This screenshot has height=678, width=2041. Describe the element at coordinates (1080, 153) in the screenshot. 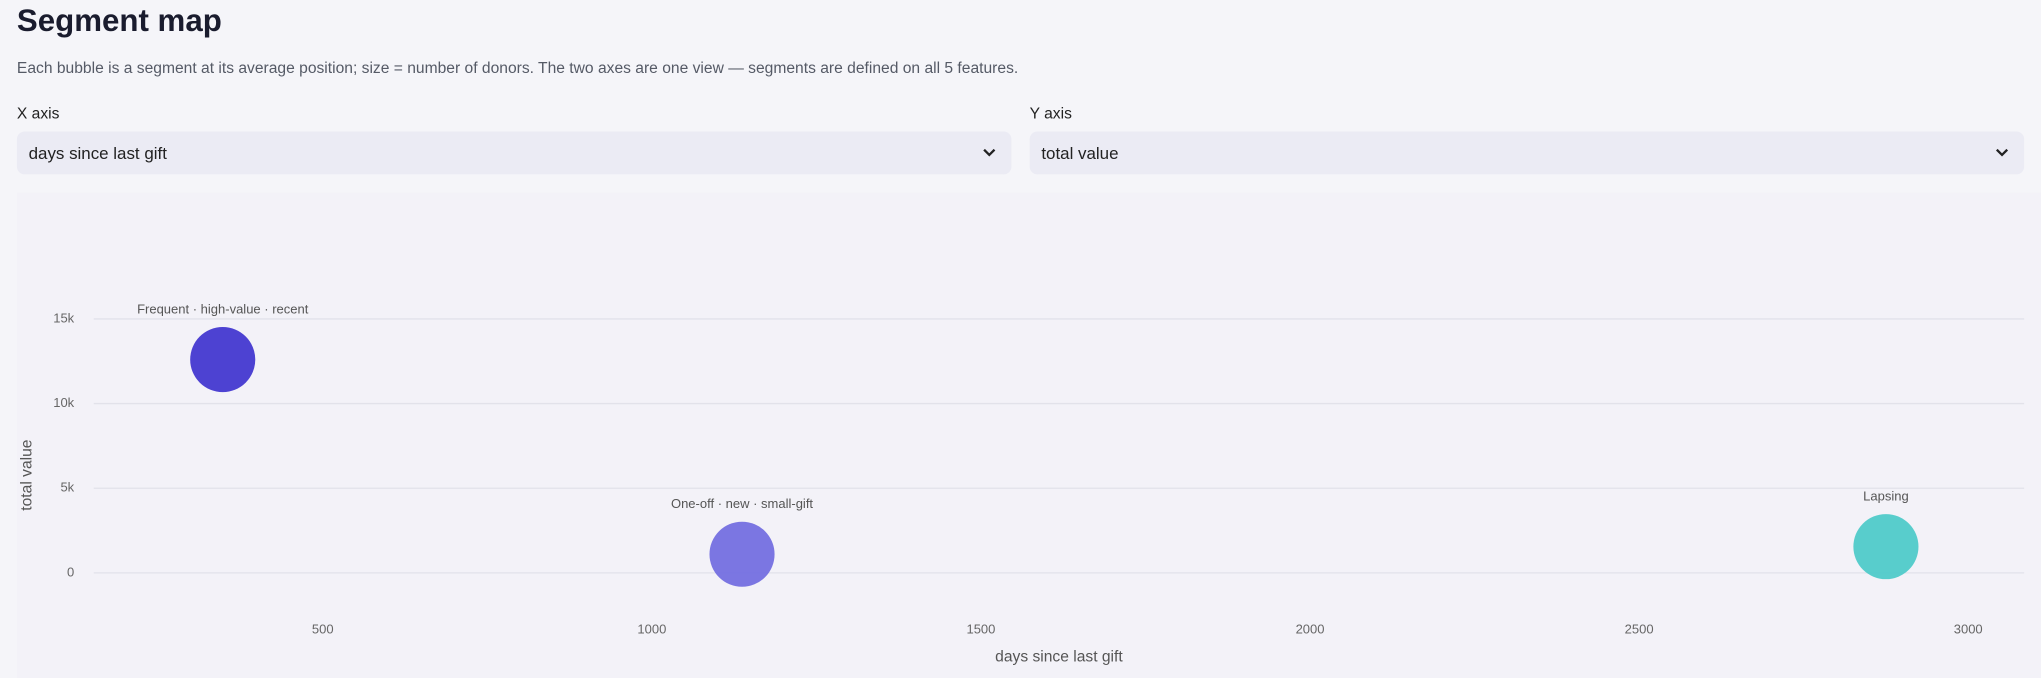

I see `y-select-value: total value` at that location.